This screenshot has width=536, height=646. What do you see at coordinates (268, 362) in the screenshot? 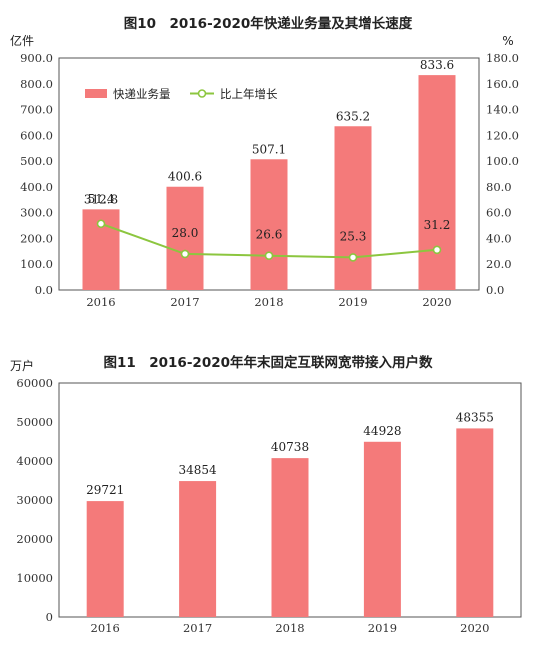
I see `chart2-title: 图11 2016-2020年年末固定互联网宽带接入用户数` at bounding box center [268, 362].